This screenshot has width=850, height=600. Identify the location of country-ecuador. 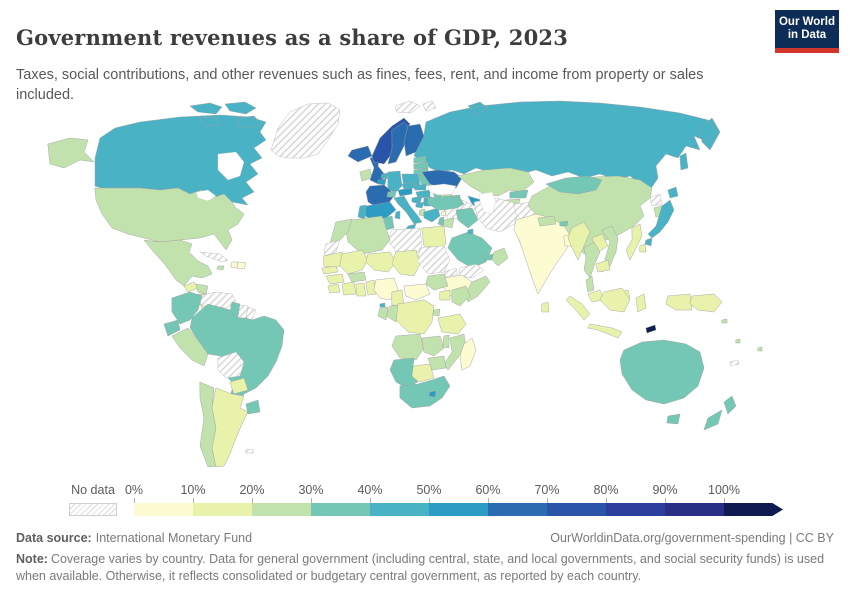
(172, 328).